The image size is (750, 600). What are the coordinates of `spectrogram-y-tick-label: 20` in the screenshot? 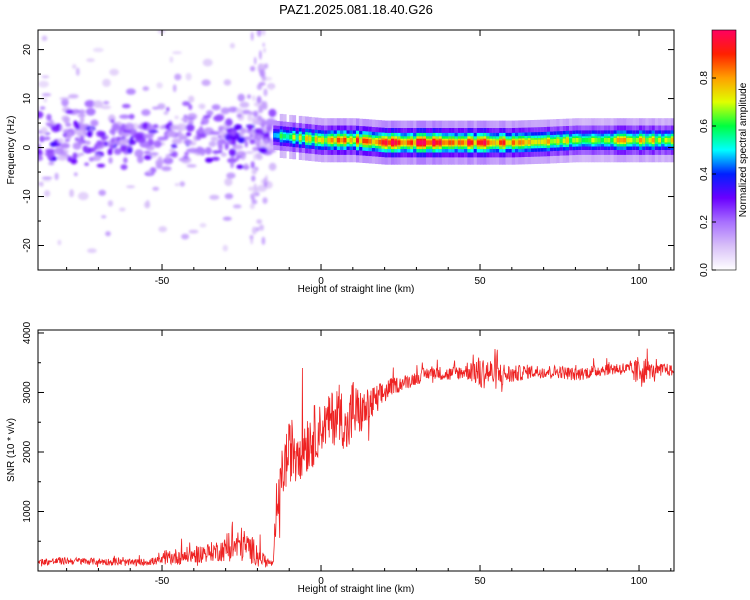 It's located at (27, 50).